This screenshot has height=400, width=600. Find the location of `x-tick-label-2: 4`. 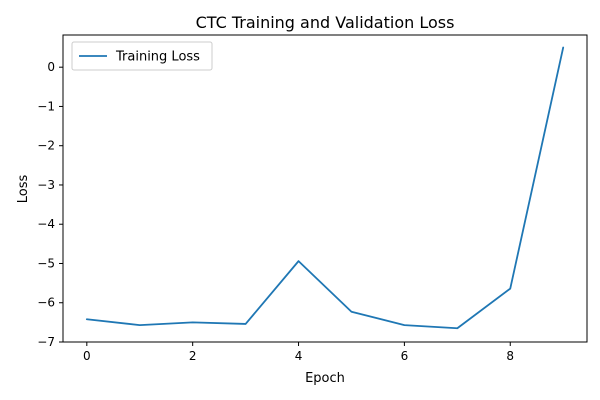

x-tick-label-2: 4 is located at coordinates (299, 356).